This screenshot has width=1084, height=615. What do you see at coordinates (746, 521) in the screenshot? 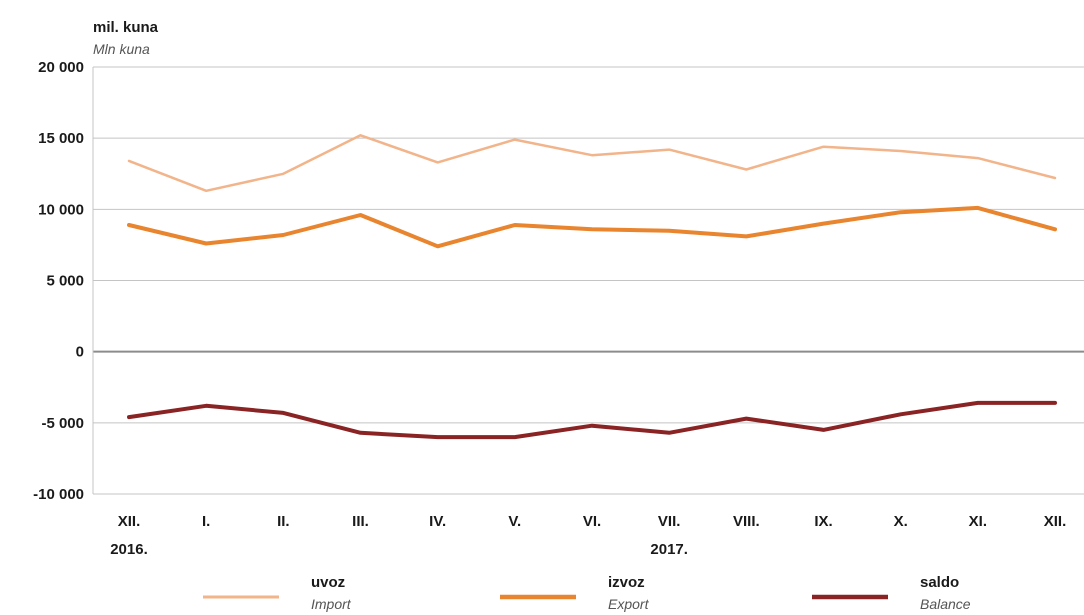
I see `x-tick-label: VIII.` at bounding box center [746, 521].